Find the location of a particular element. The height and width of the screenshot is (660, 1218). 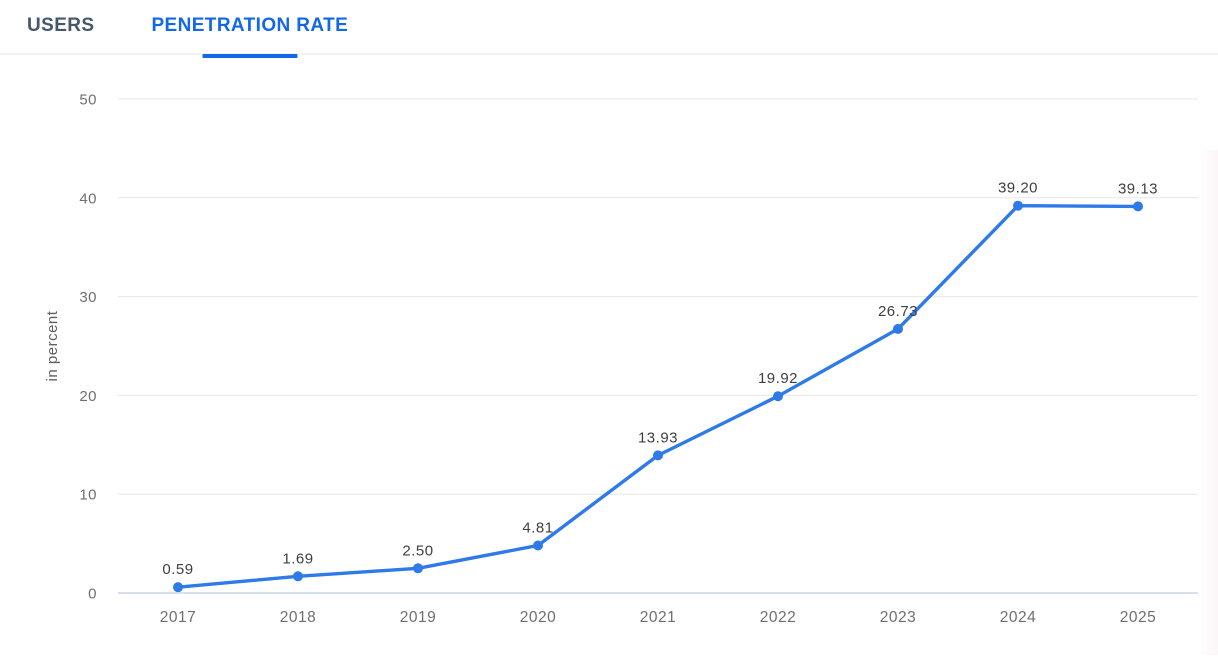

active-tab-underline is located at coordinates (250, 56).